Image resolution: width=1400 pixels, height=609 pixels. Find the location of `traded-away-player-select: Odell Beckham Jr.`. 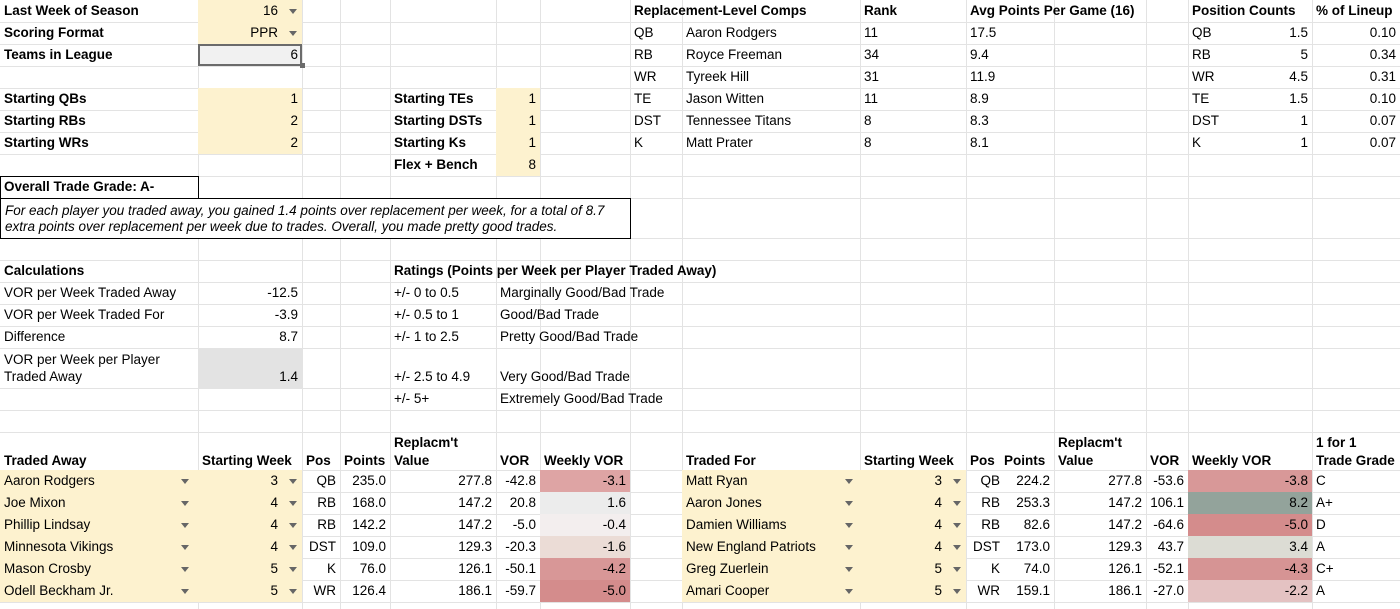

traded-away-player-select: Odell Beckham Jr. is located at coordinates (99, 591).